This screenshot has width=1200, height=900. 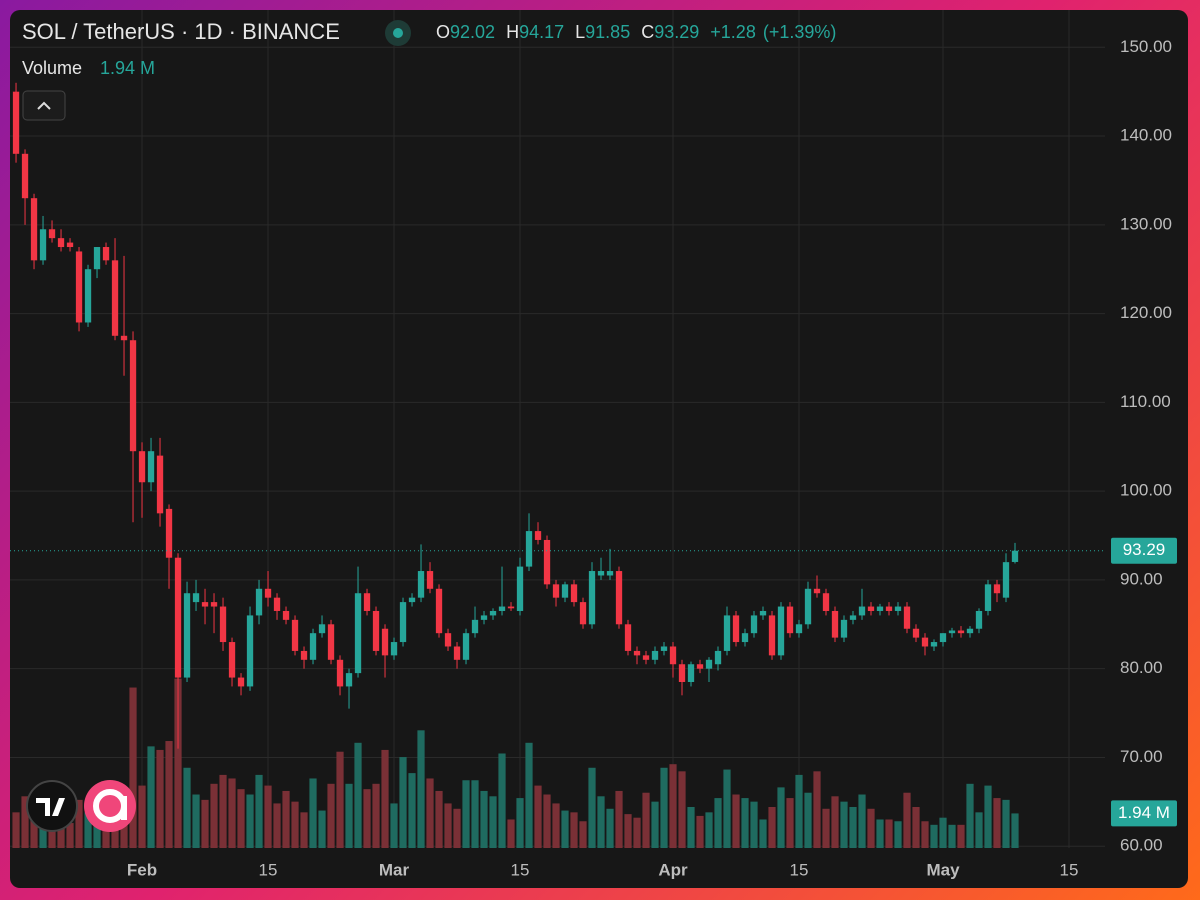 What do you see at coordinates (52, 806) in the screenshot?
I see `tv-logo` at bounding box center [52, 806].